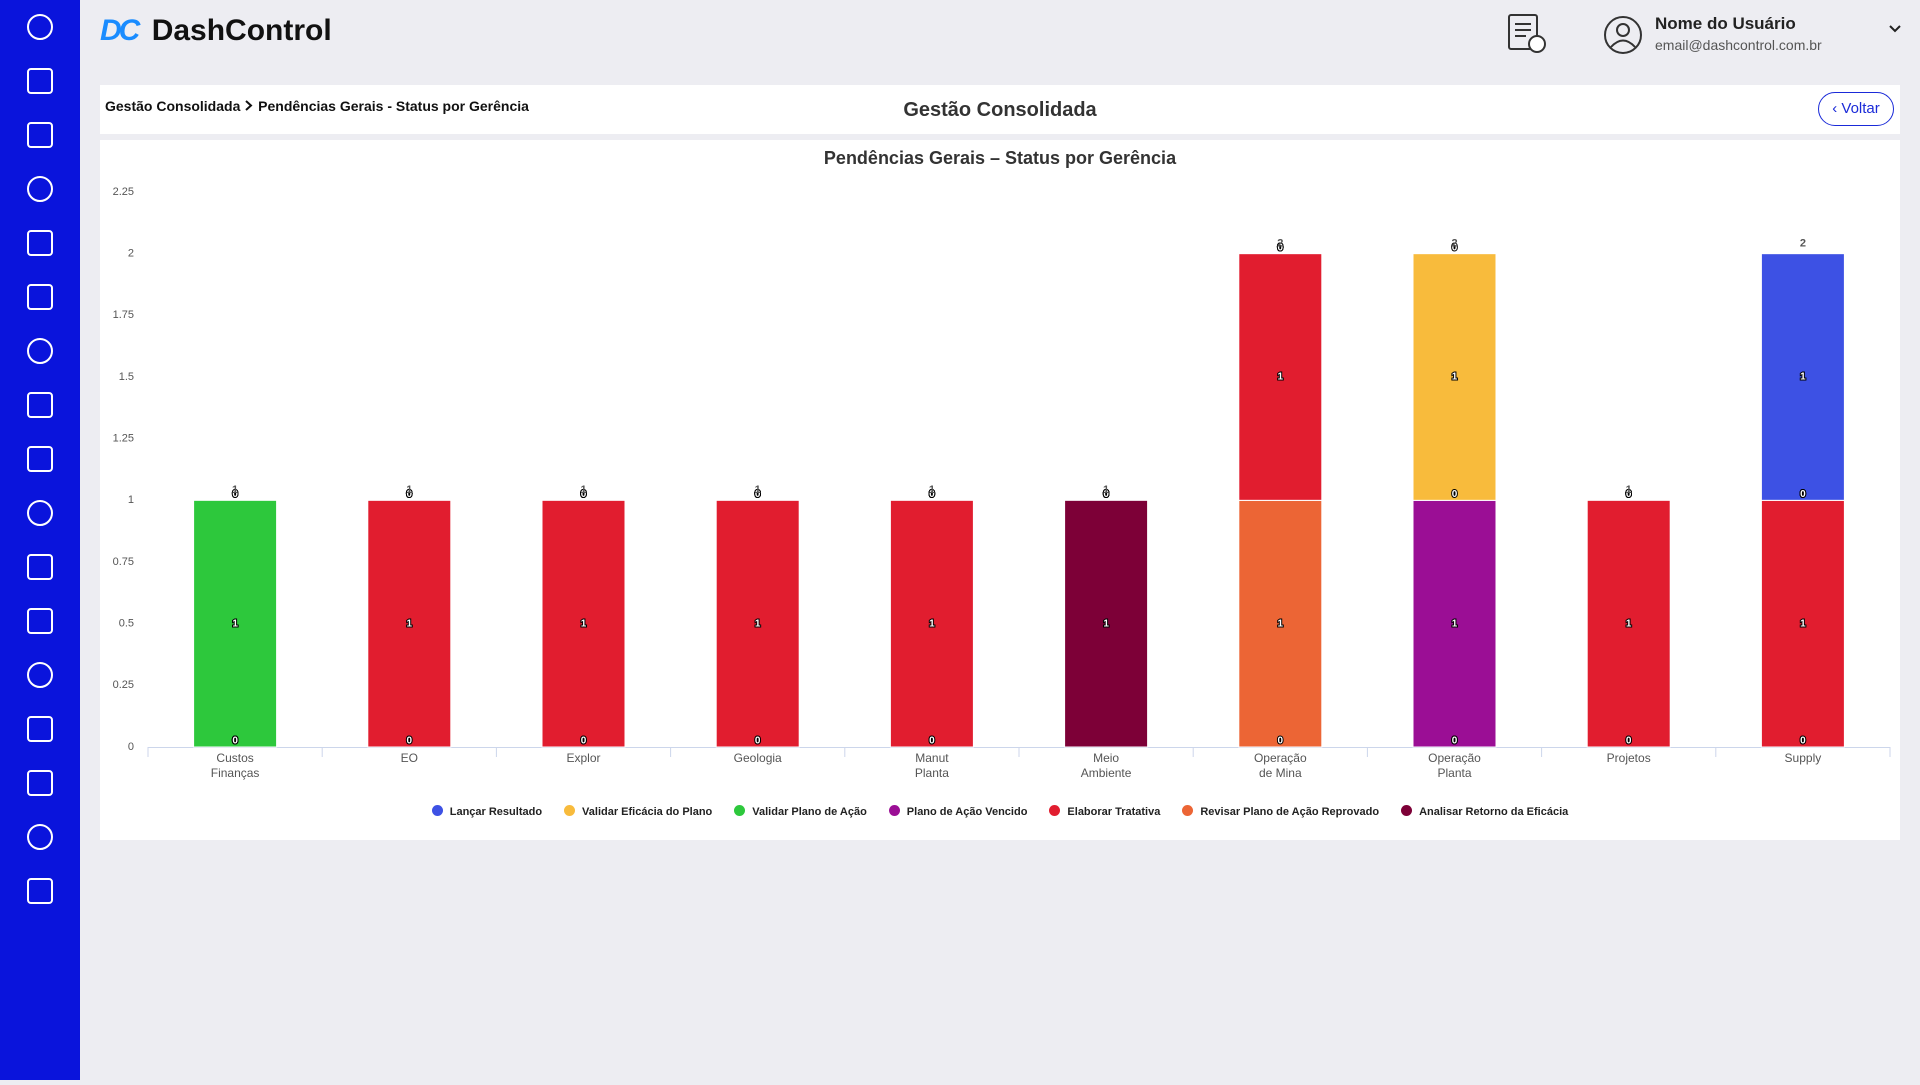  What do you see at coordinates (1106, 765) in the screenshot?
I see `x-tick-label: Meio Ambiente` at bounding box center [1106, 765].